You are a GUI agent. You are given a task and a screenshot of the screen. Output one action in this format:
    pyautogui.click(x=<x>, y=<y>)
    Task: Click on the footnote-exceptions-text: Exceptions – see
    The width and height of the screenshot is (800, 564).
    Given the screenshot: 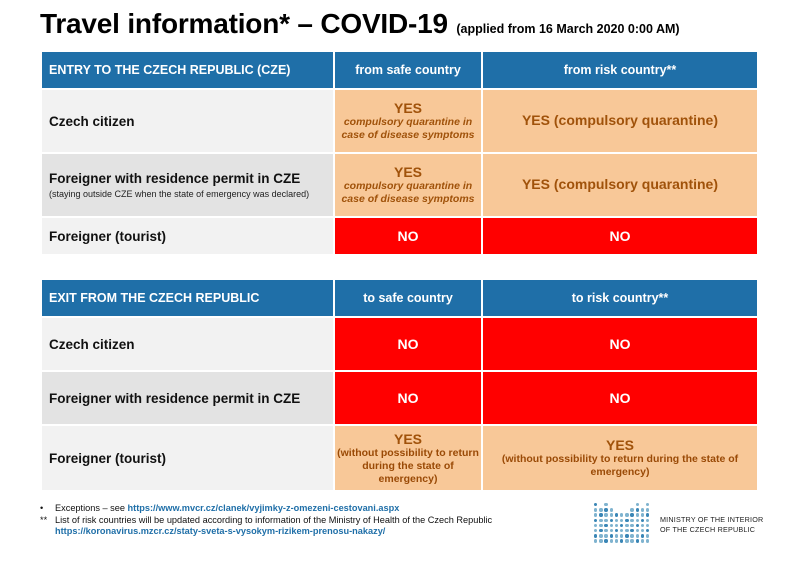 What is the action you would take?
    pyautogui.click(x=91, y=508)
    